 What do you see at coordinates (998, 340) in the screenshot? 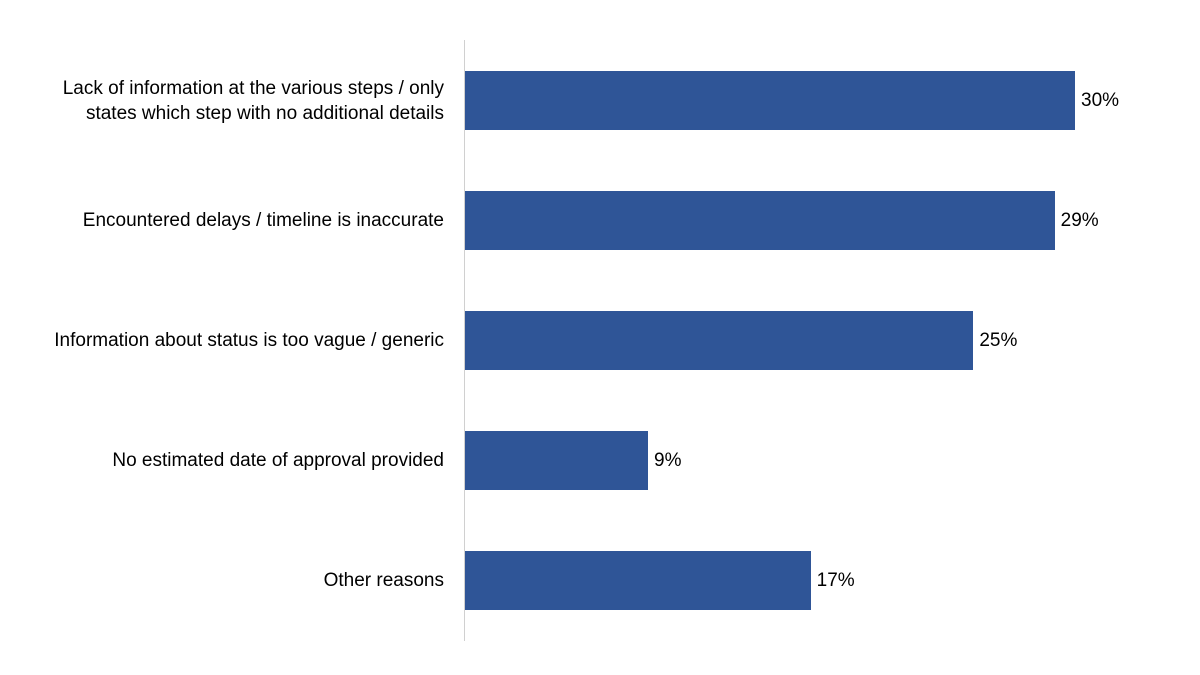
I see `value-label: 25%` at bounding box center [998, 340].